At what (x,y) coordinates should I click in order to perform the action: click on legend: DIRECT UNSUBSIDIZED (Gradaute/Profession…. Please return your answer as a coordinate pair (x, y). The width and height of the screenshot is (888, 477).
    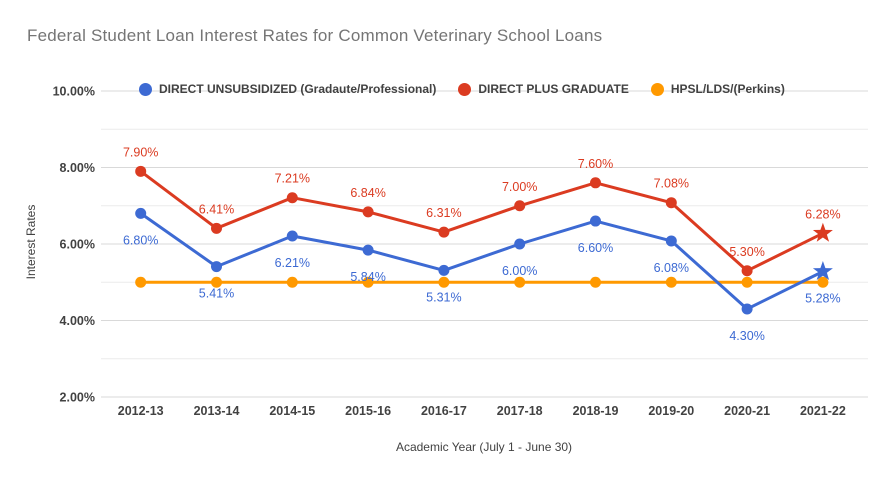
    Looking at the image, I should click on (462, 89).